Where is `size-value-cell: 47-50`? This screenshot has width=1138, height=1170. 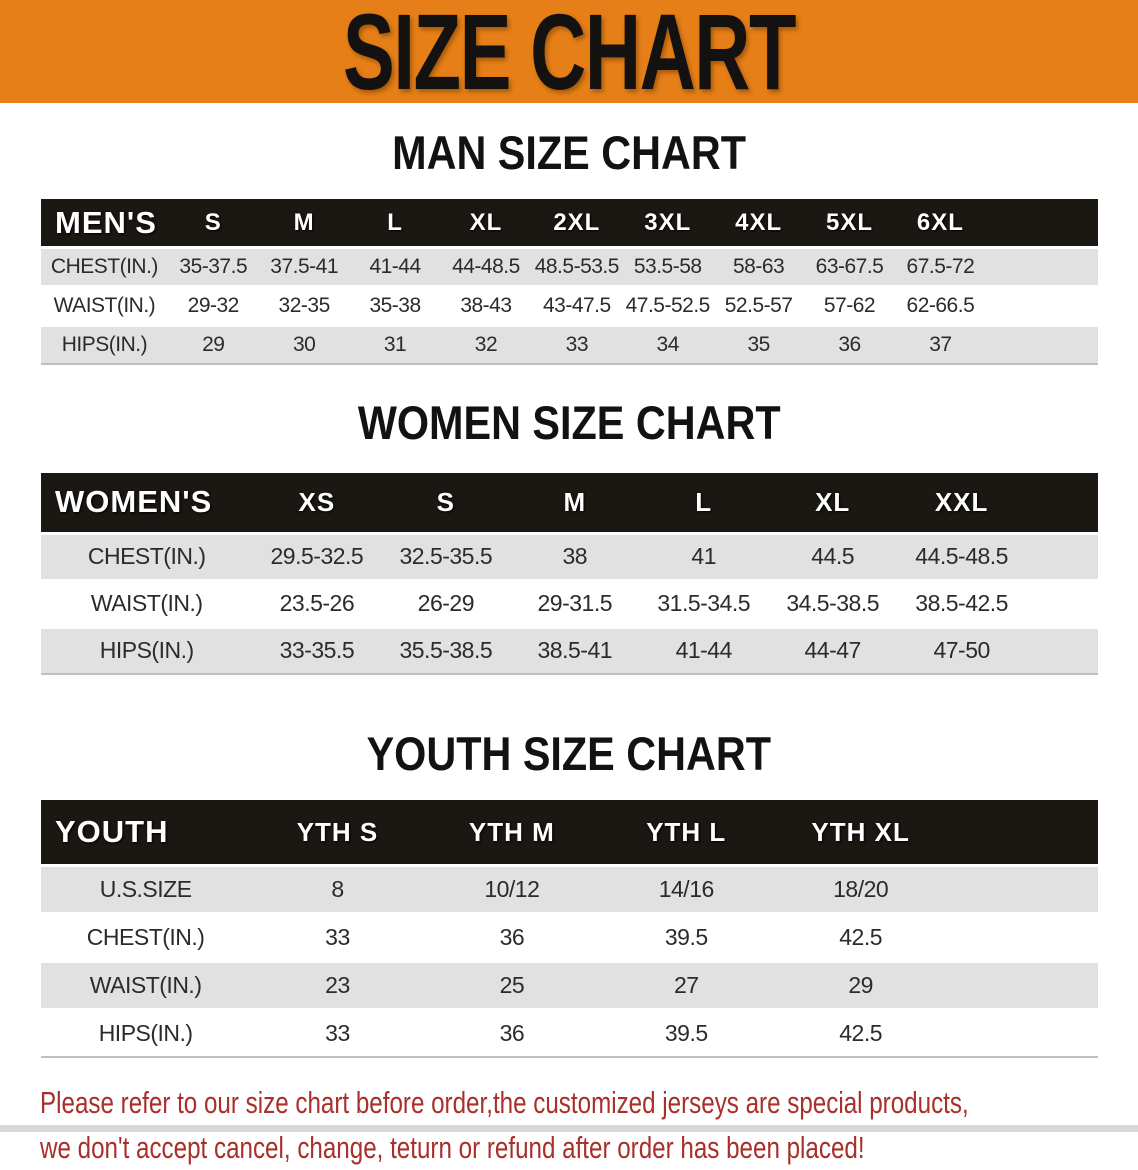 size-value-cell: 47-50 is located at coordinates (962, 649).